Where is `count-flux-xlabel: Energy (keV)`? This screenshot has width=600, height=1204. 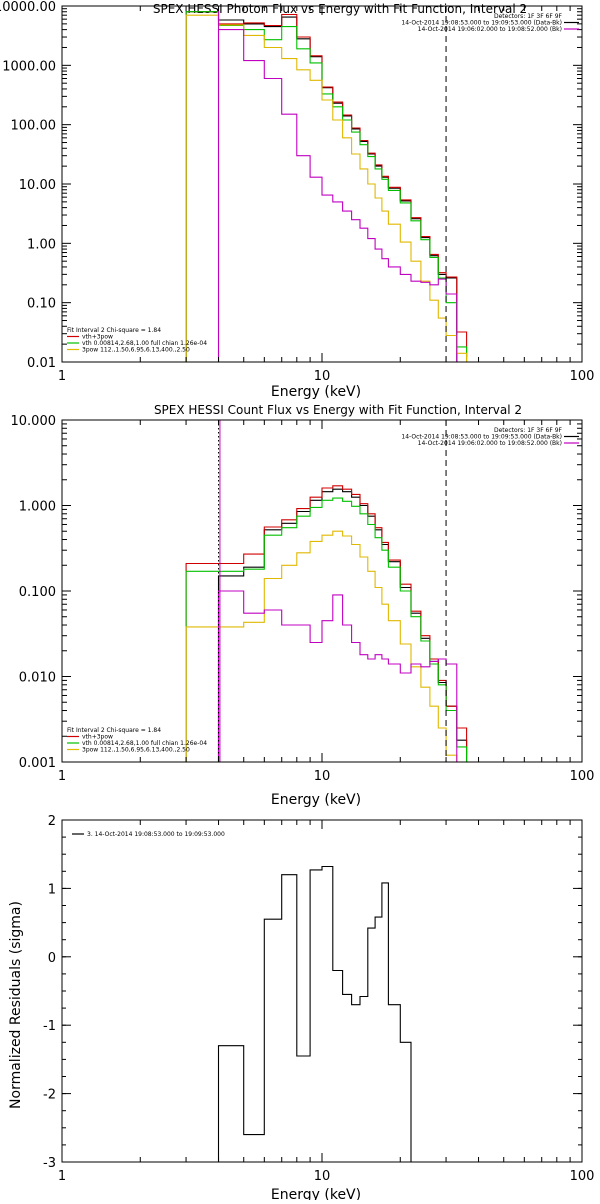 count-flux-xlabel: Energy (keV) is located at coordinates (316, 800).